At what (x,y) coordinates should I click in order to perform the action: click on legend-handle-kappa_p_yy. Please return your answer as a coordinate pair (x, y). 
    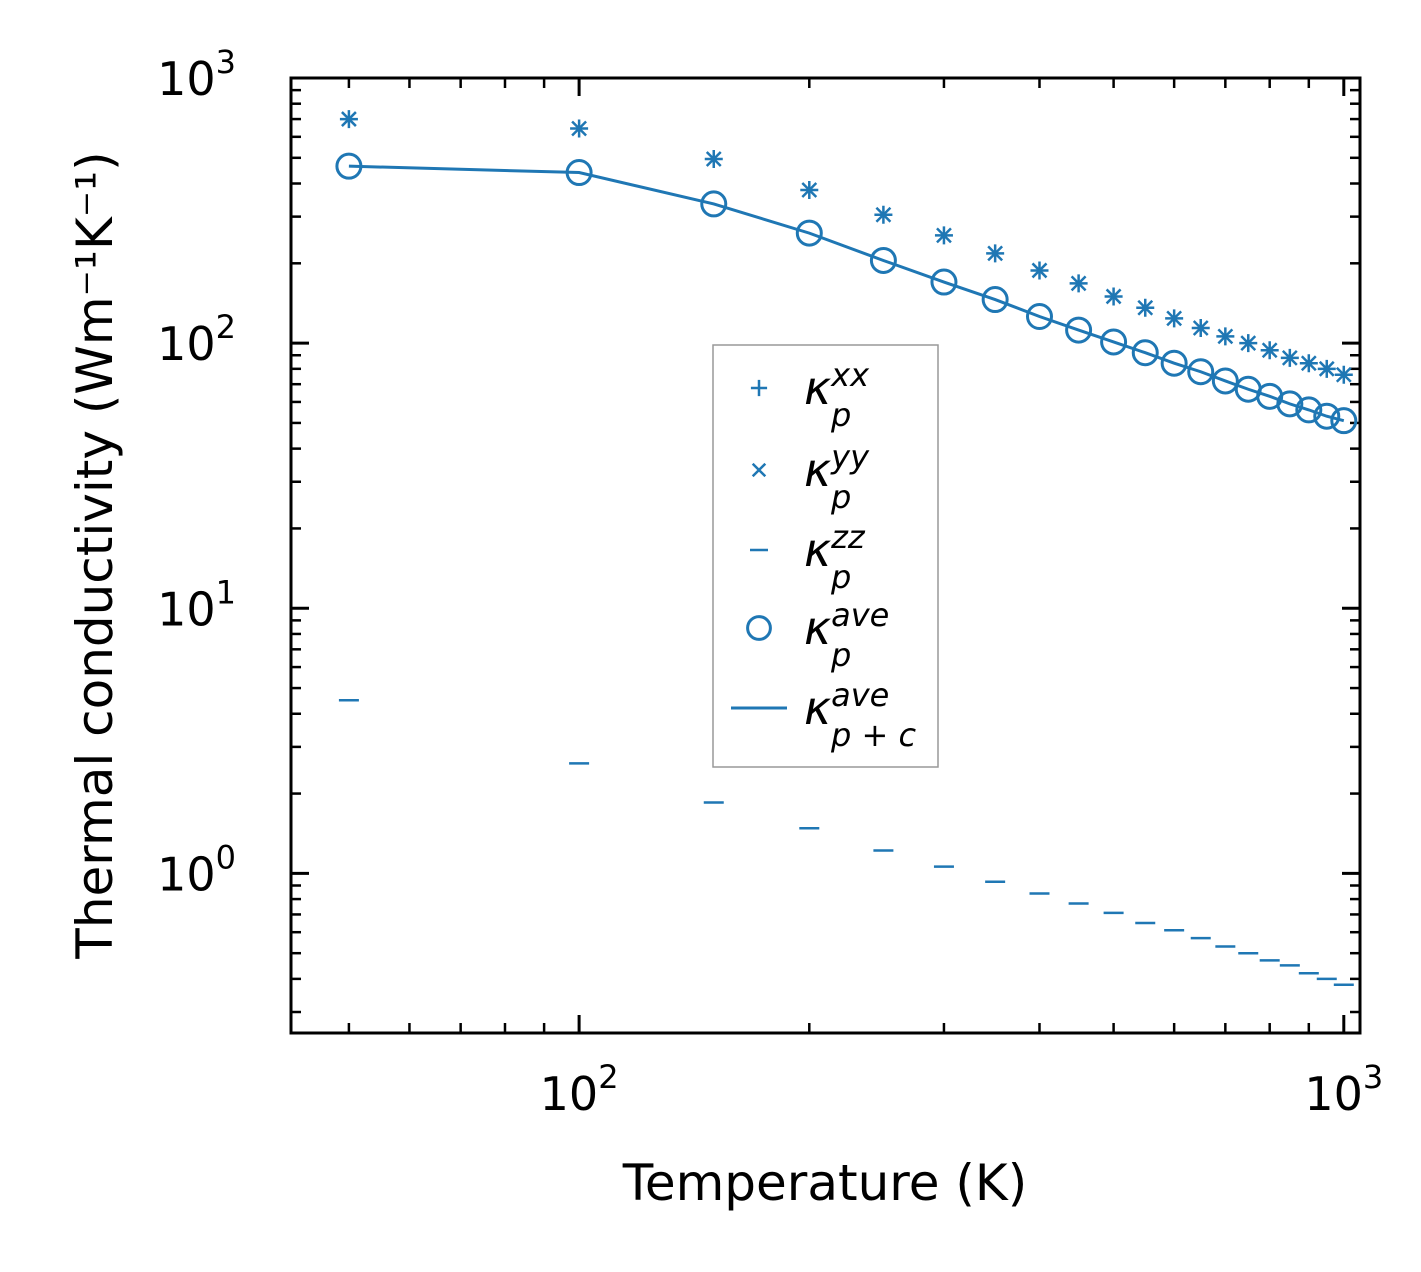
    Looking at the image, I should click on (759, 470).